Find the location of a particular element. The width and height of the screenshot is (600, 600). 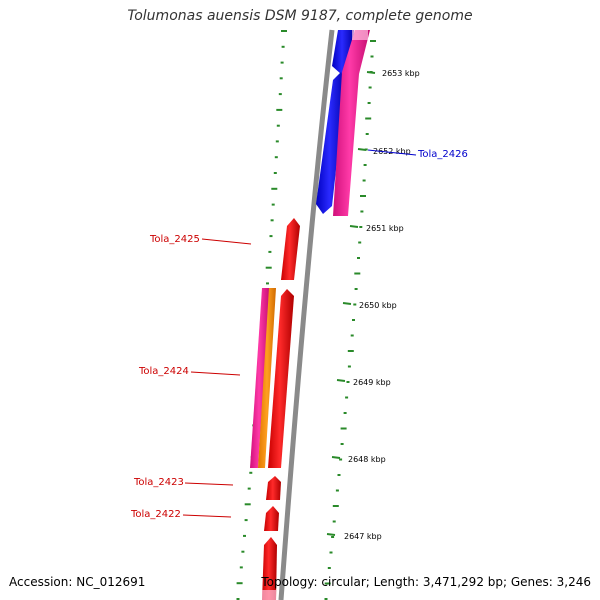

accession-text: Accession: NC_012691 is located at coordinates (77, 582).